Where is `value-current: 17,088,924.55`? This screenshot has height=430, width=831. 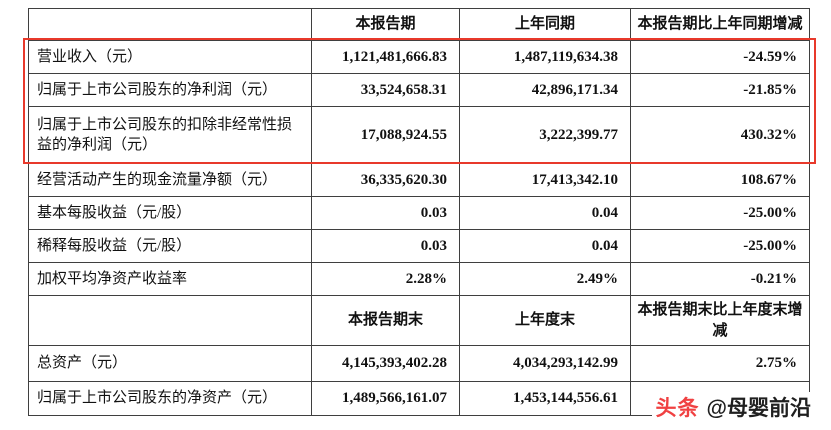 value-current: 17,088,924.55 is located at coordinates (385, 135).